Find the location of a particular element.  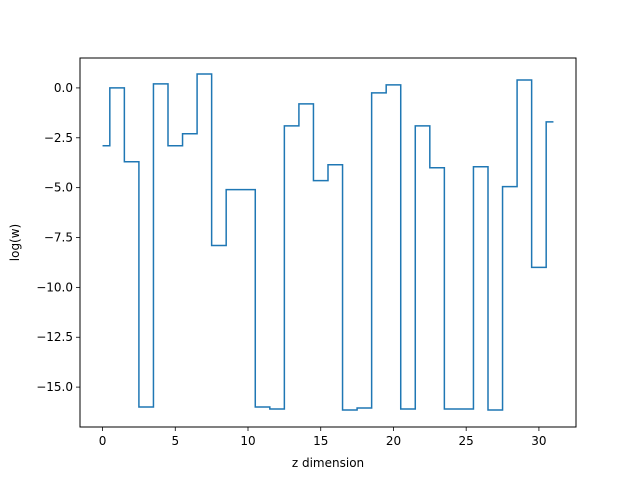

x-tick-label: 5 is located at coordinates (175, 441).